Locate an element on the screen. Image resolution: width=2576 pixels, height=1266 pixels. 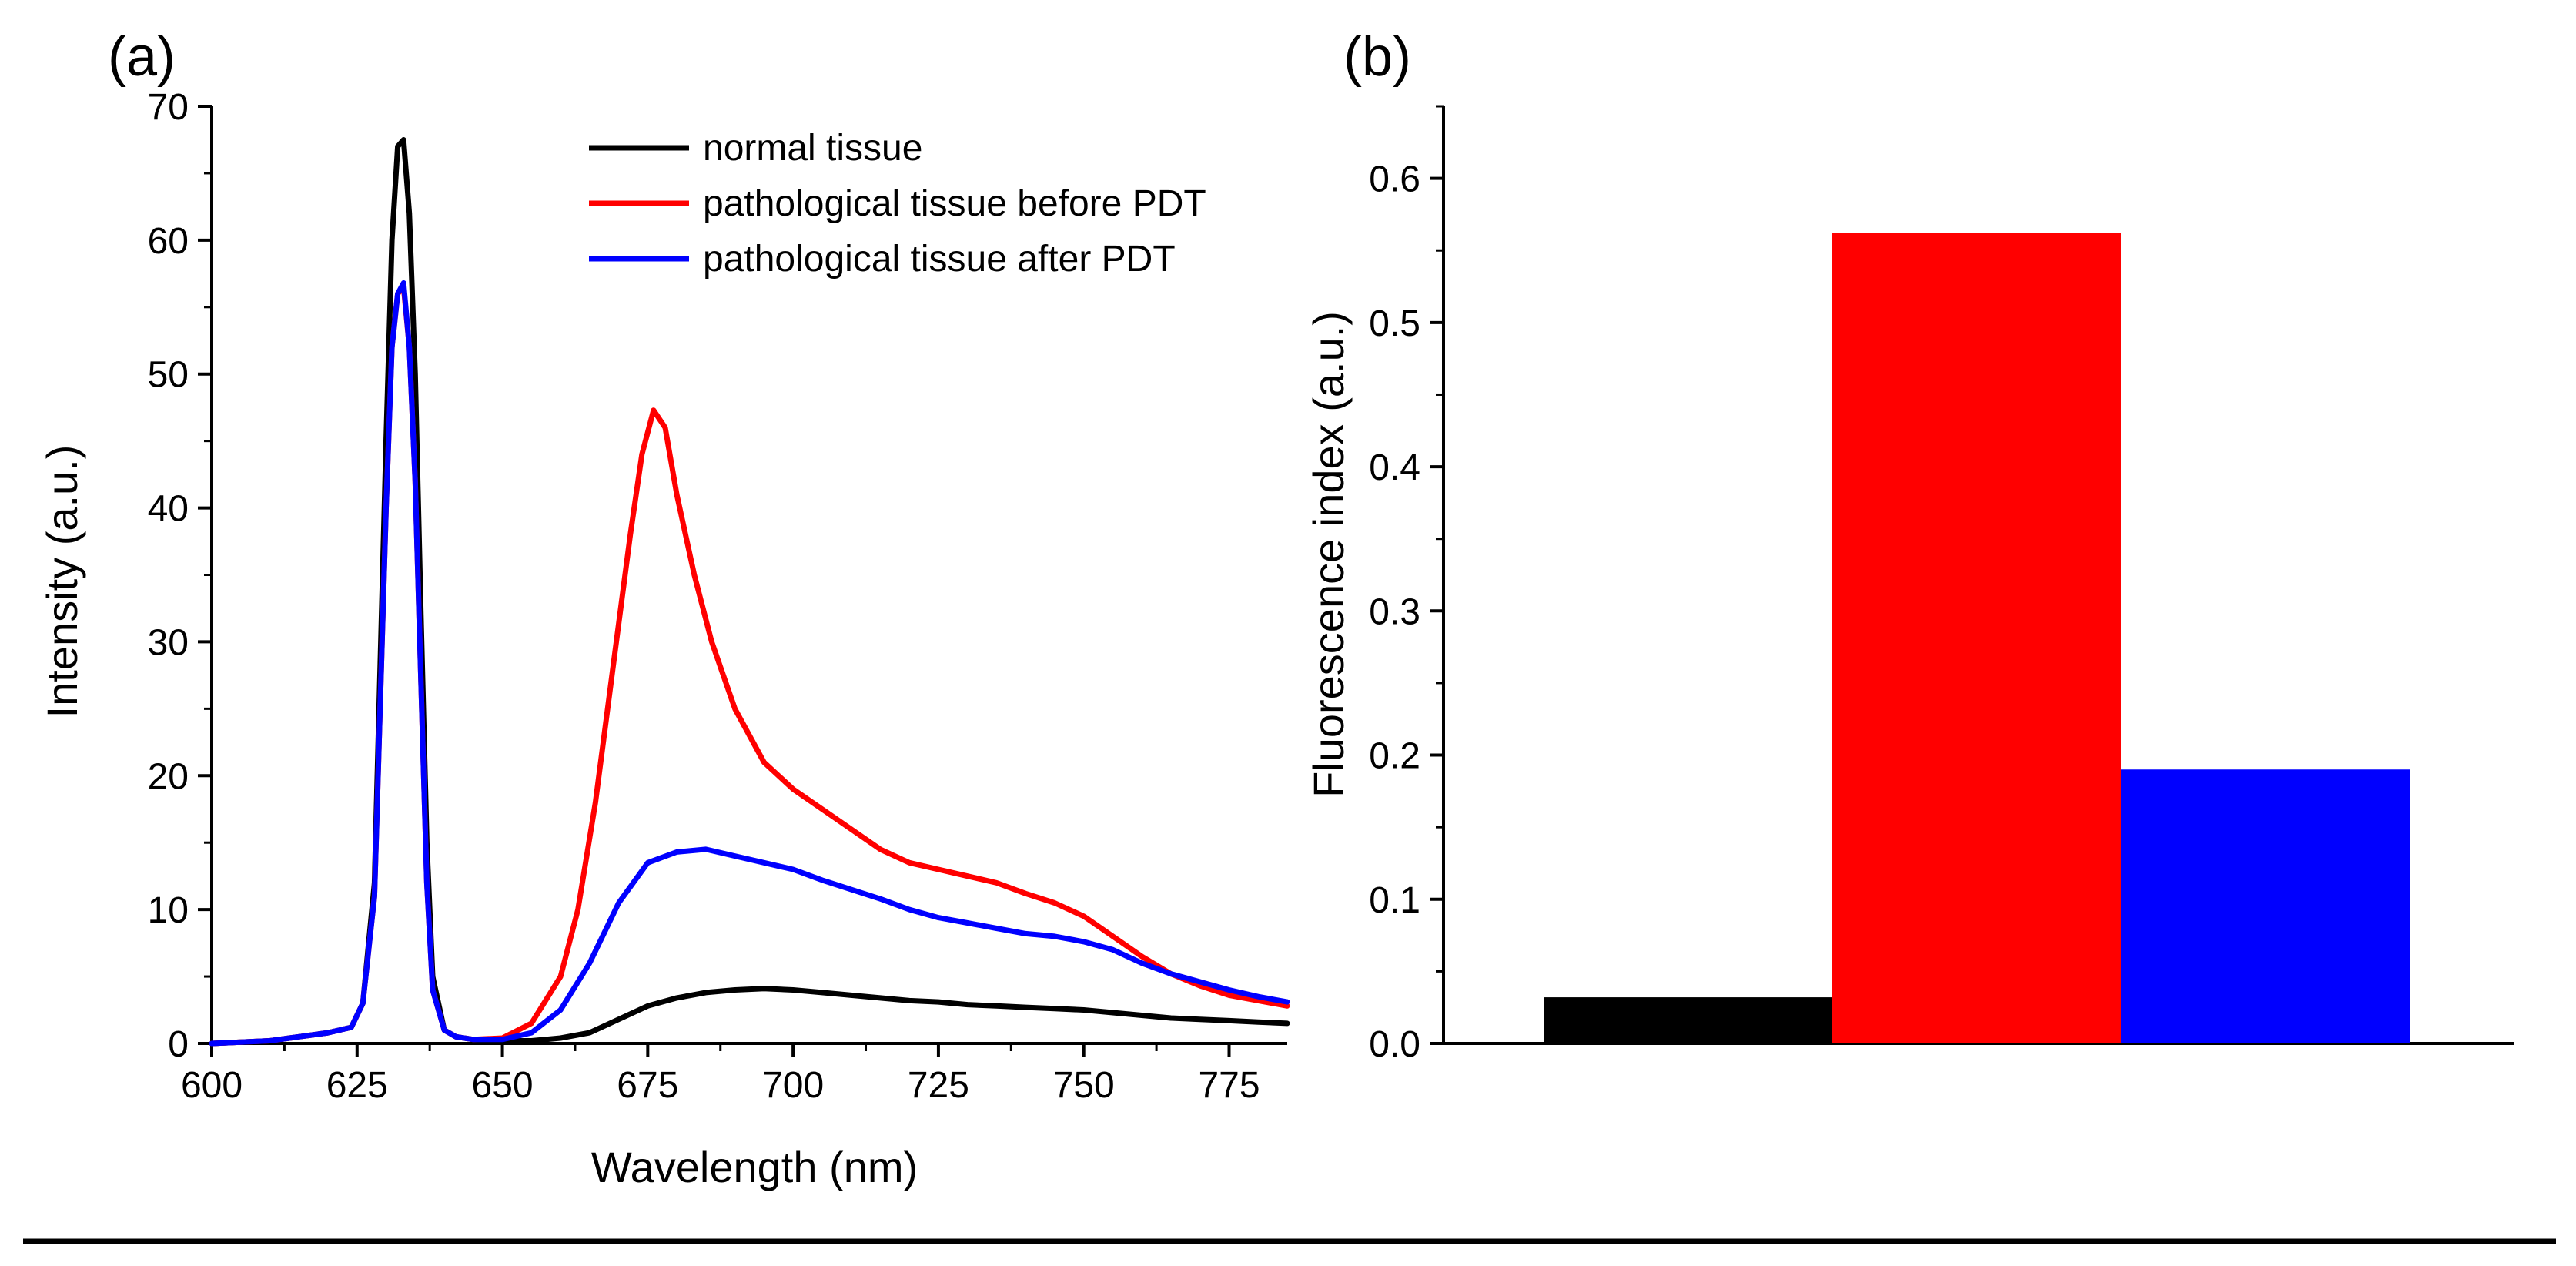
panel-a-y-tick-label: 50 is located at coordinates (168, 375).